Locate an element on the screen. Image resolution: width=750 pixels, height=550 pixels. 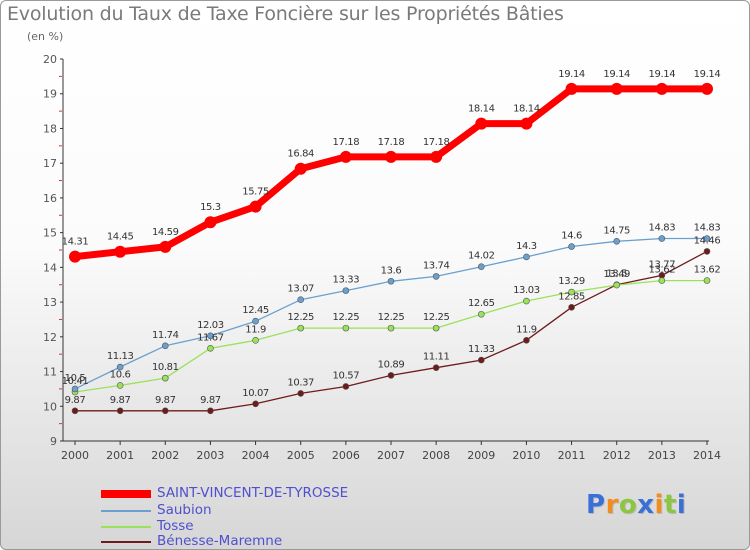
data-label: 16.84 is located at coordinates (300, 154).